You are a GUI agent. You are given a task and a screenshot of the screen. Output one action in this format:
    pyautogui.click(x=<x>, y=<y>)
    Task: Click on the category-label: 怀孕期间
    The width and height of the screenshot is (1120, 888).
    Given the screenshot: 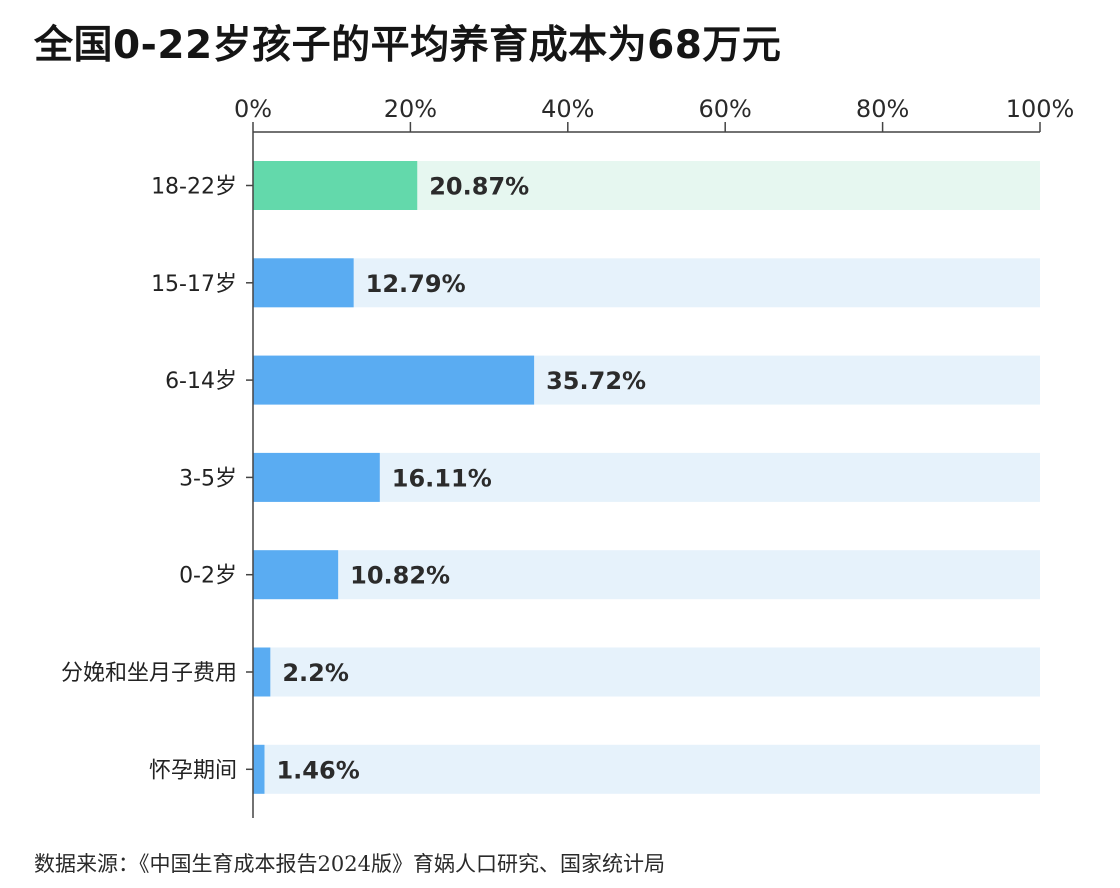 What is the action you would take?
    pyautogui.click(x=193, y=770)
    